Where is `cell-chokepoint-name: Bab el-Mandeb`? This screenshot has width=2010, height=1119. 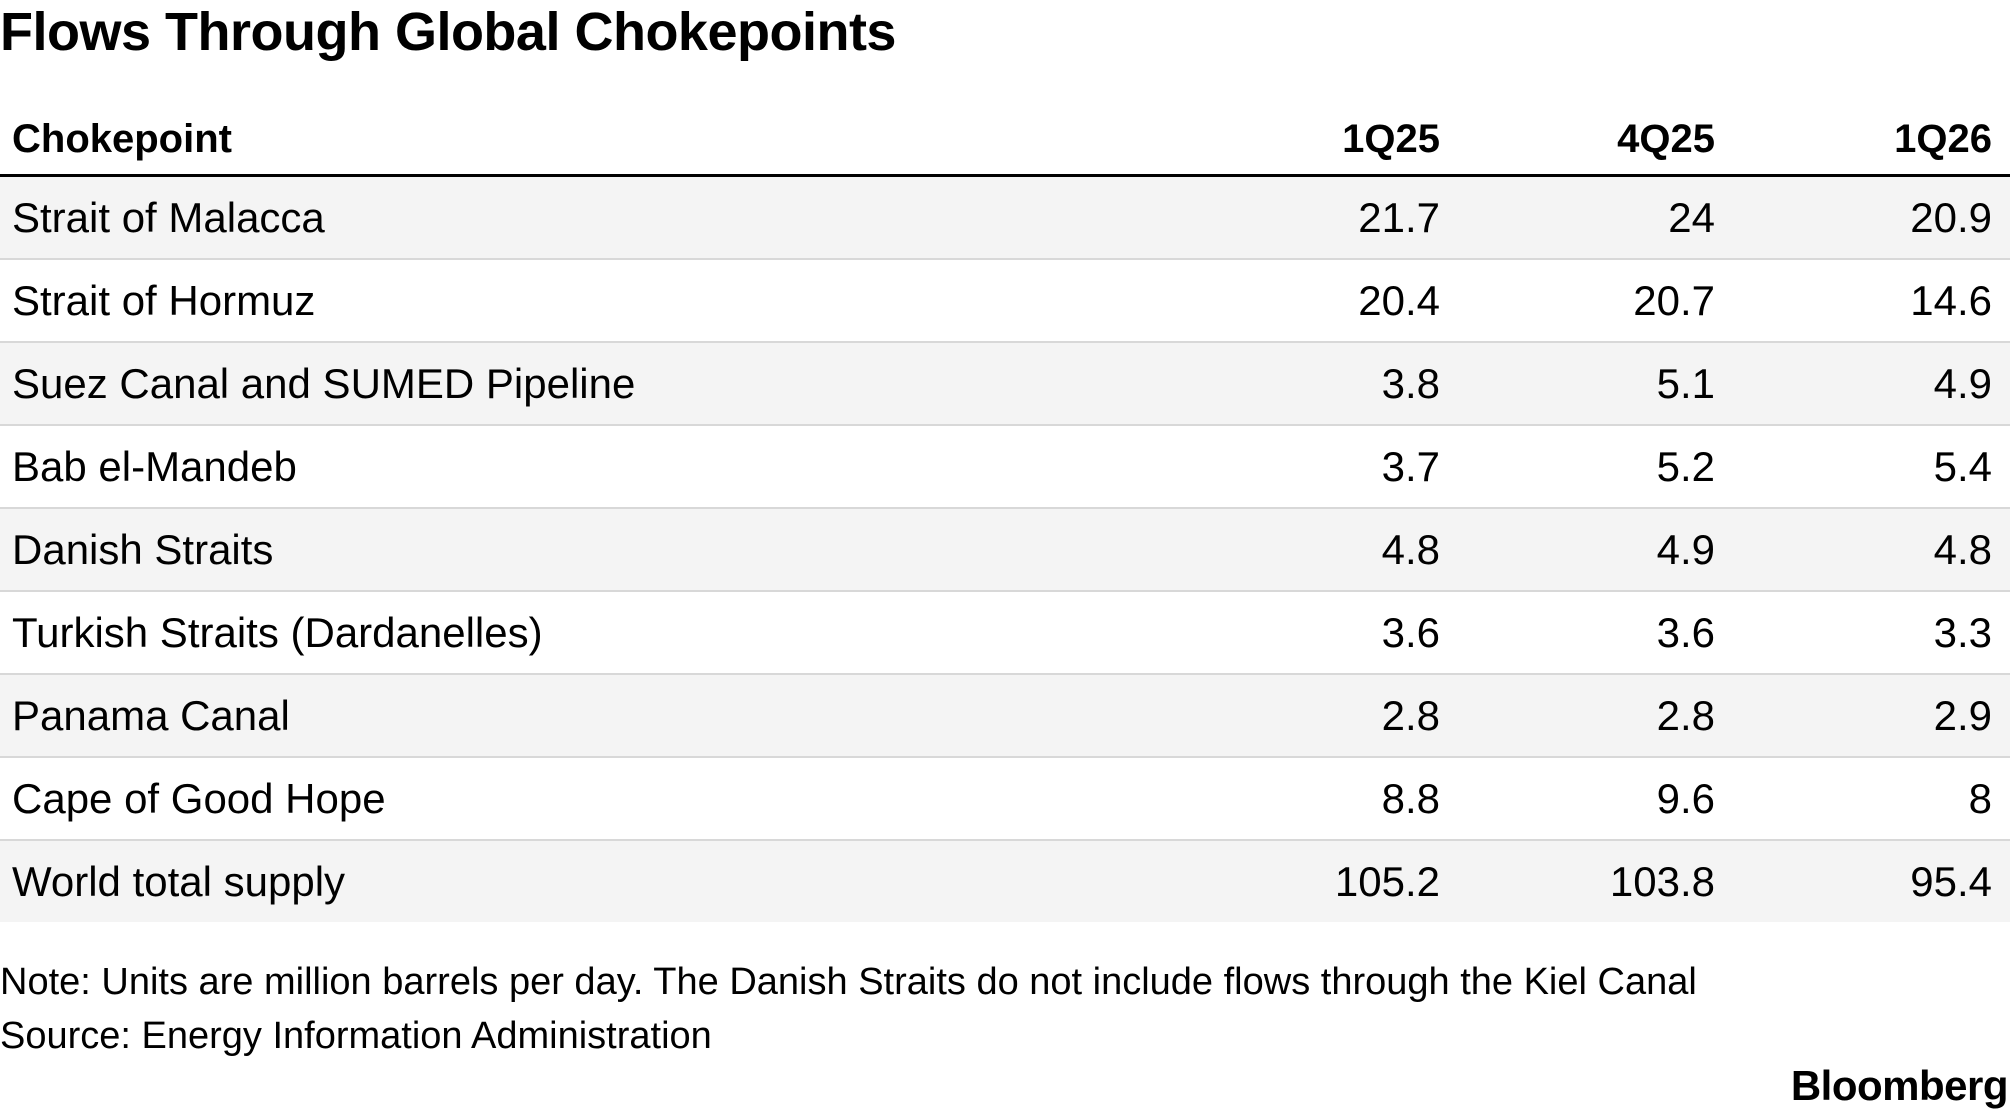 cell-chokepoint-name: Bab el-Mandeb is located at coordinates (600, 467).